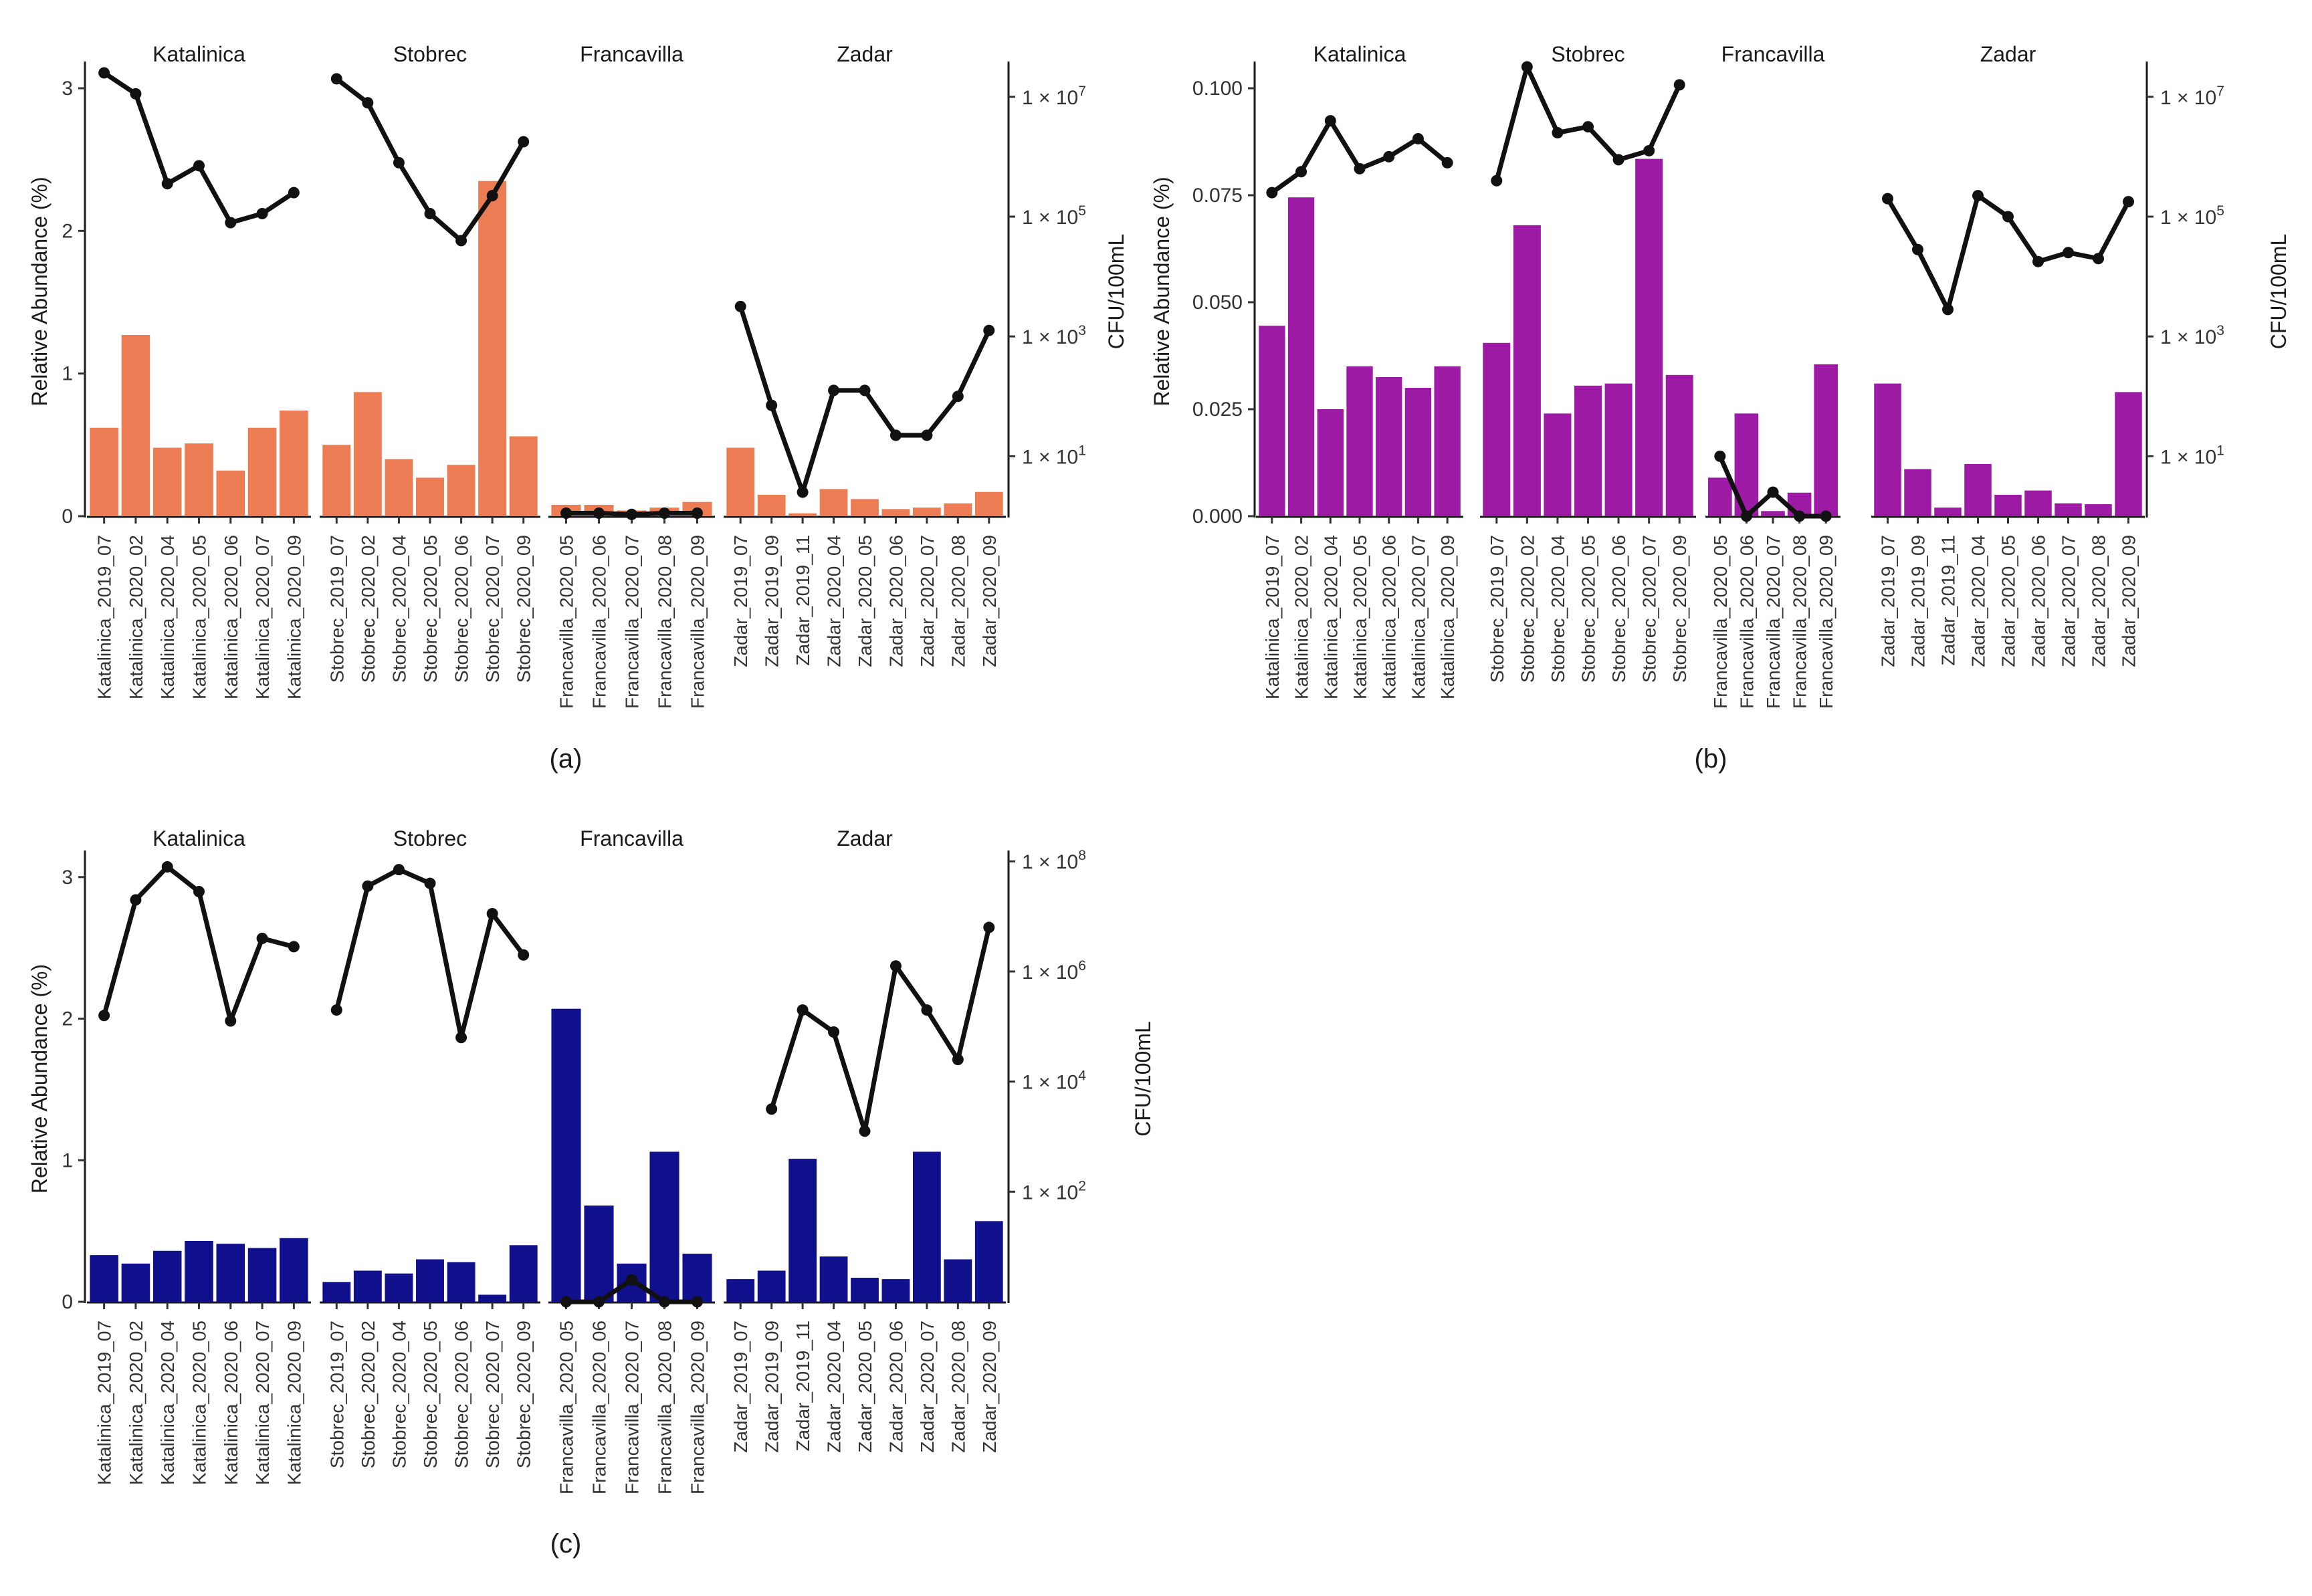 The width and height of the screenshot is (2312, 1596). Describe the element at coordinates (698, 622) in the screenshot. I see `x-tick-label: Francavilla_2020_09` at that location.